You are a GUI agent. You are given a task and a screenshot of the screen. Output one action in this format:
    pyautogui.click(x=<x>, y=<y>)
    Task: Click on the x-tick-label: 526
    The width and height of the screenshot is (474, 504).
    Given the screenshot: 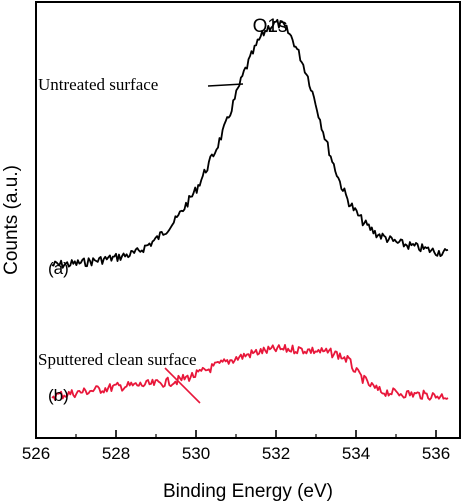 What is the action you would take?
    pyautogui.click(x=36, y=453)
    